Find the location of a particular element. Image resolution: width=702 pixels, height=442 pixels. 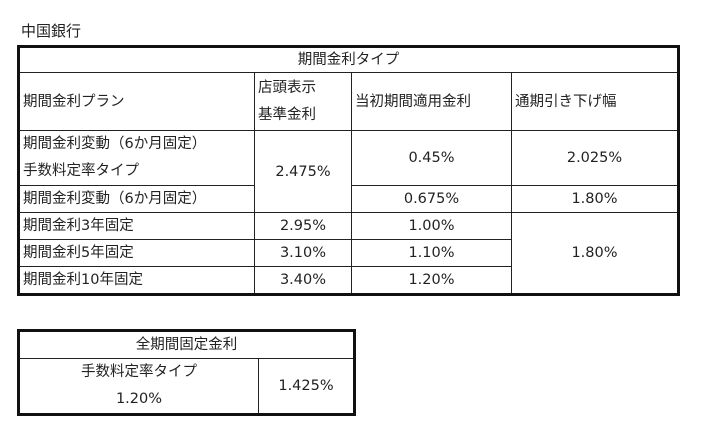

header-plan: 期間金利プラン is located at coordinates (136, 101).